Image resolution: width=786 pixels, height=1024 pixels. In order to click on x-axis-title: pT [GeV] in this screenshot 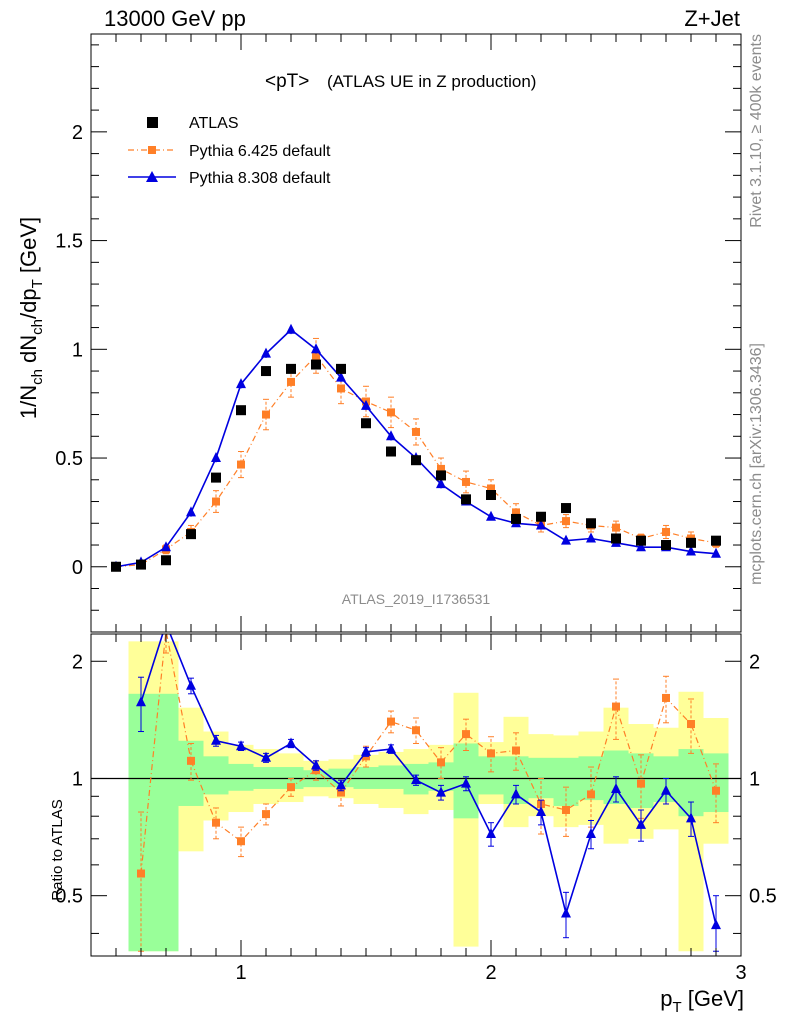, I will do `click(702, 1001)`.